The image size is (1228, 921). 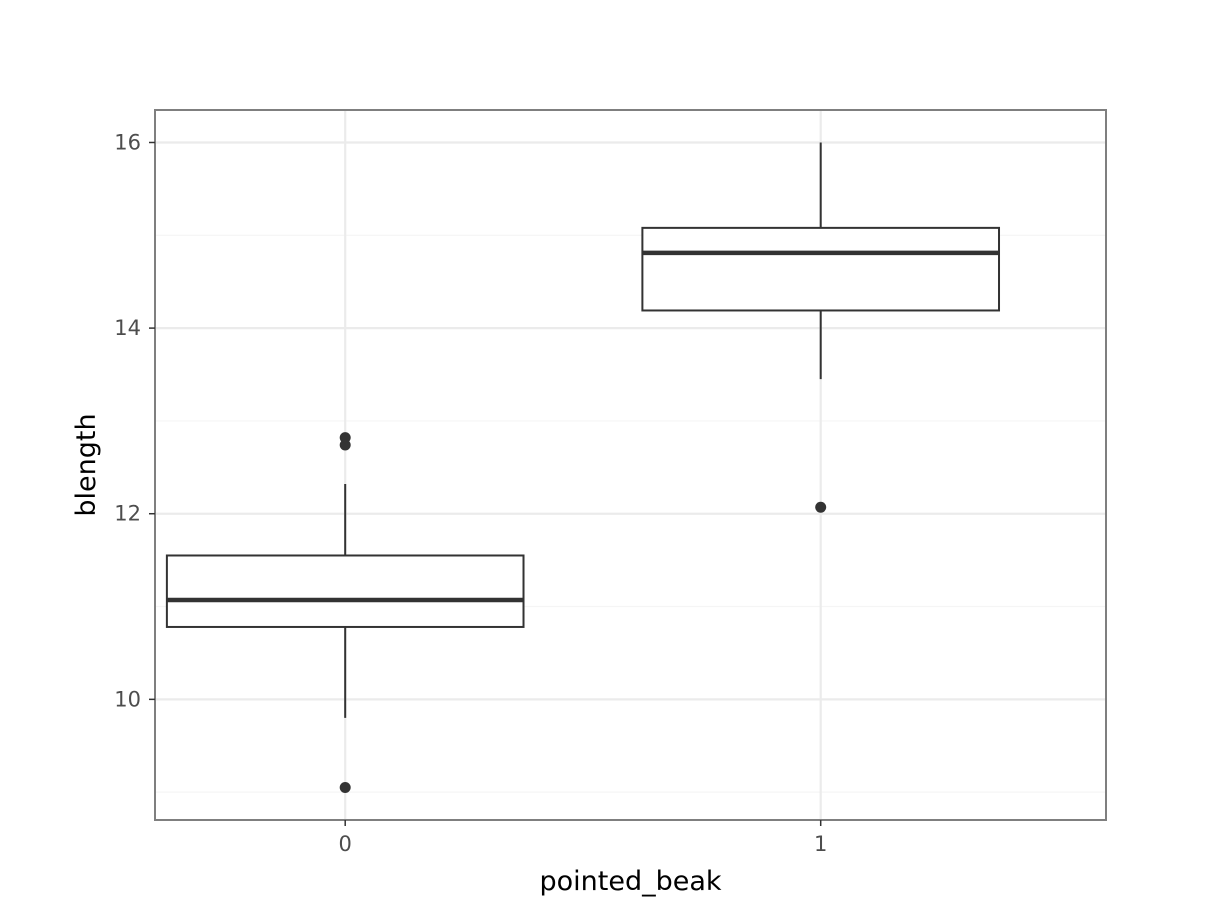 What do you see at coordinates (630, 881) in the screenshot?
I see `x-axis-title: pointed_beak` at bounding box center [630, 881].